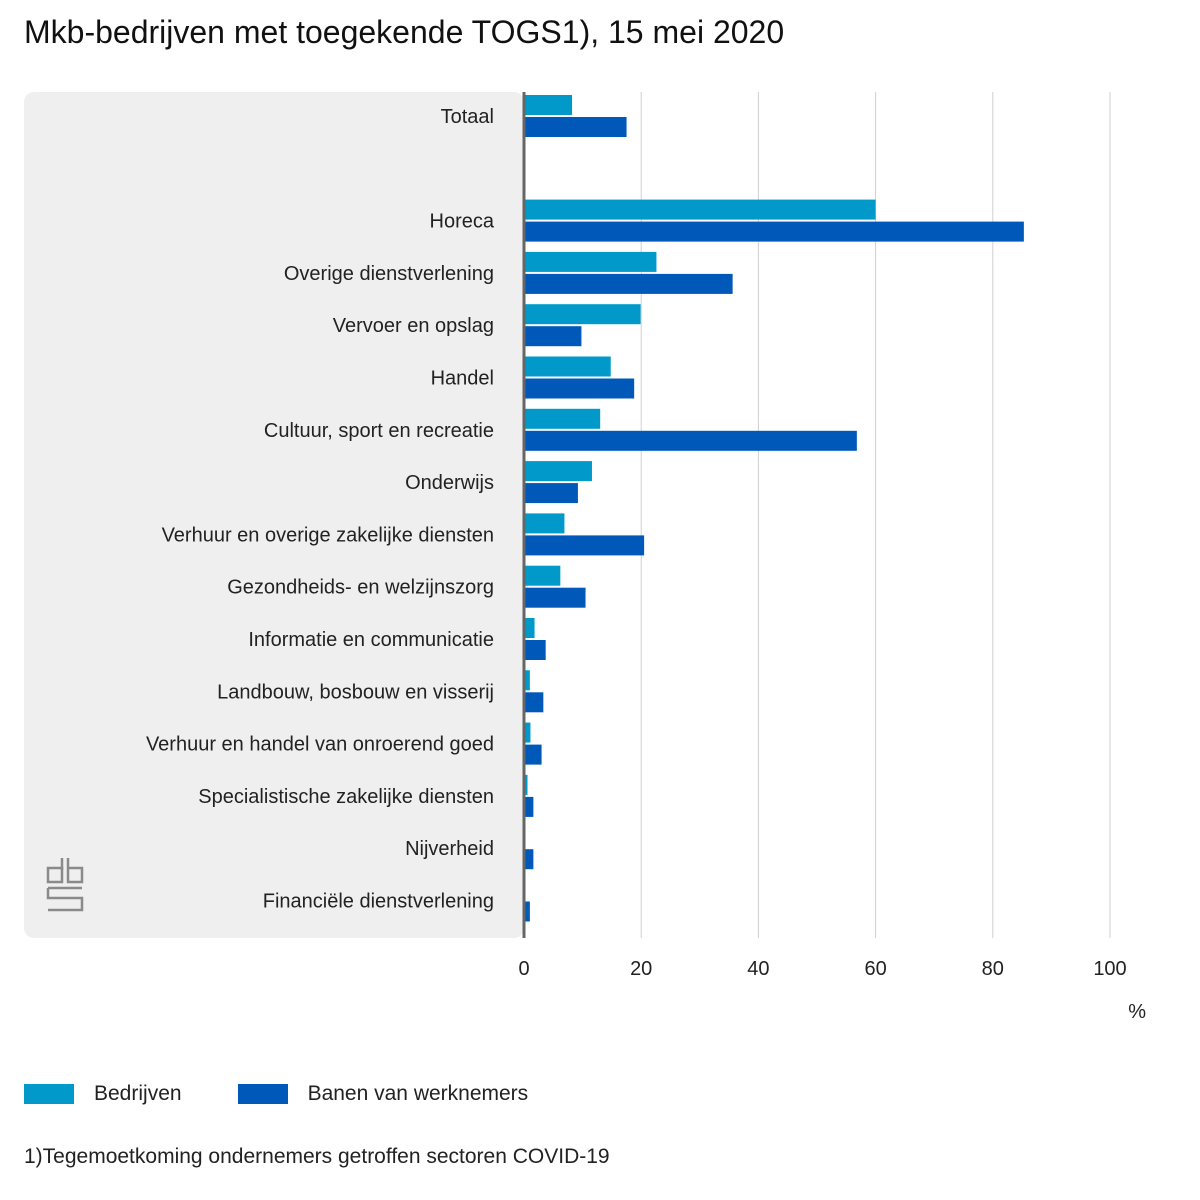 The image size is (1200, 1200). Describe the element at coordinates (413, 326) in the screenshot. I see `category-label-4: Vervoer en opslag` at that location.